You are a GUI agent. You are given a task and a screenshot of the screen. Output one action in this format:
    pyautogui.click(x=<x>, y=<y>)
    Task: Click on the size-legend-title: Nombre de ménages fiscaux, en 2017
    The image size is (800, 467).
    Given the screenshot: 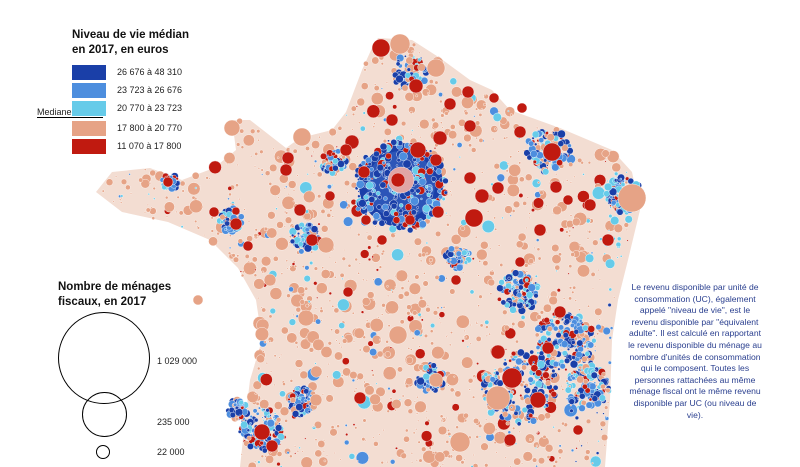 What is the action you would take?
    pyautogui.click(x=114, y=295)
    